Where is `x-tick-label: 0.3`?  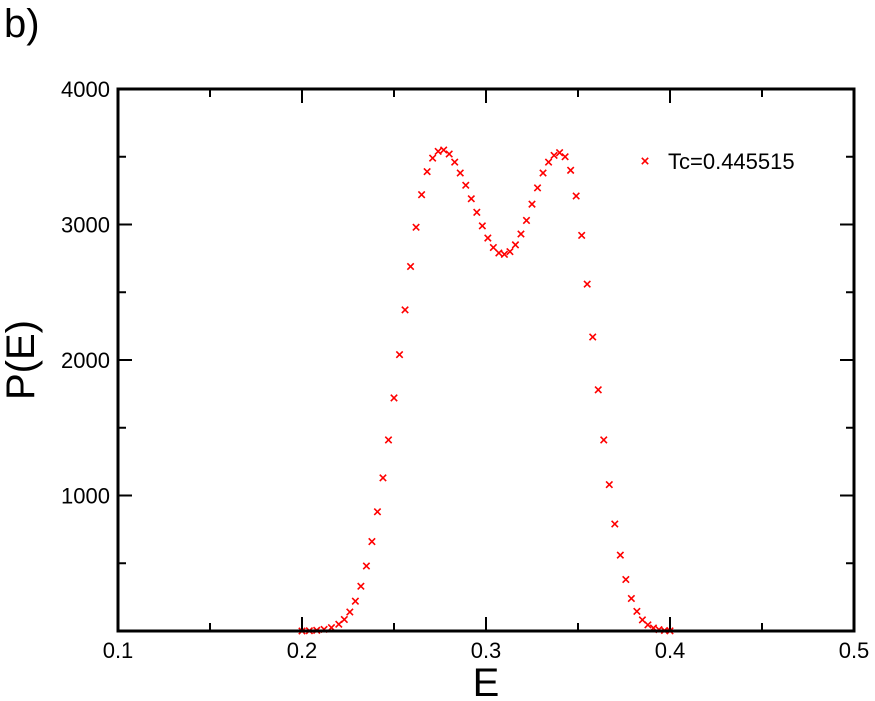
x-tick-label: 0.3 is located at coordinates (486, 650).